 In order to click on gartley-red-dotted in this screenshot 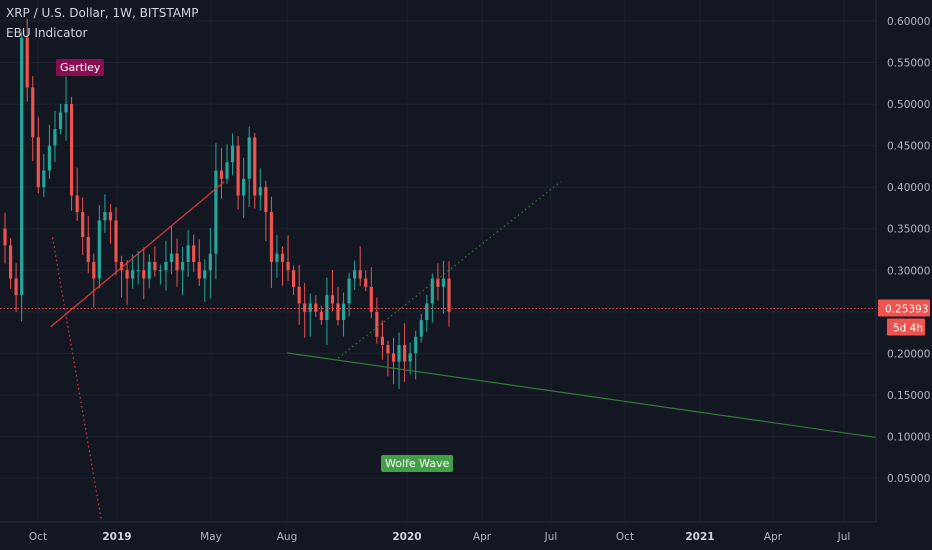, I will do `click(77, 380)`.